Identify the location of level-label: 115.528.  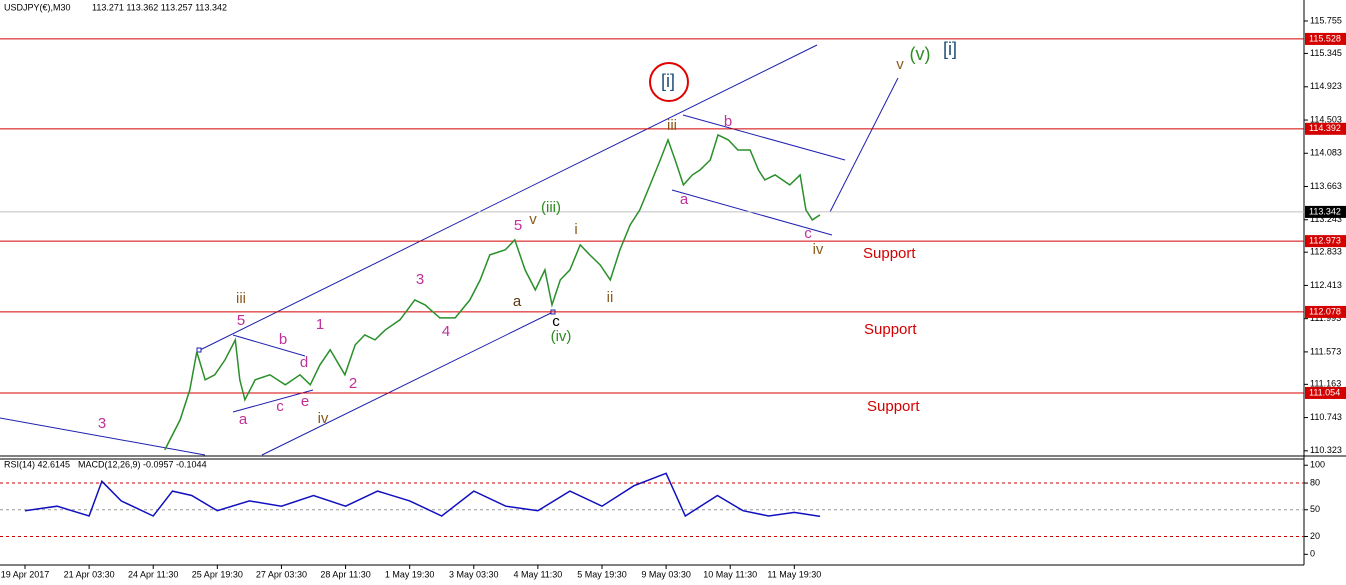
(1325, 38).